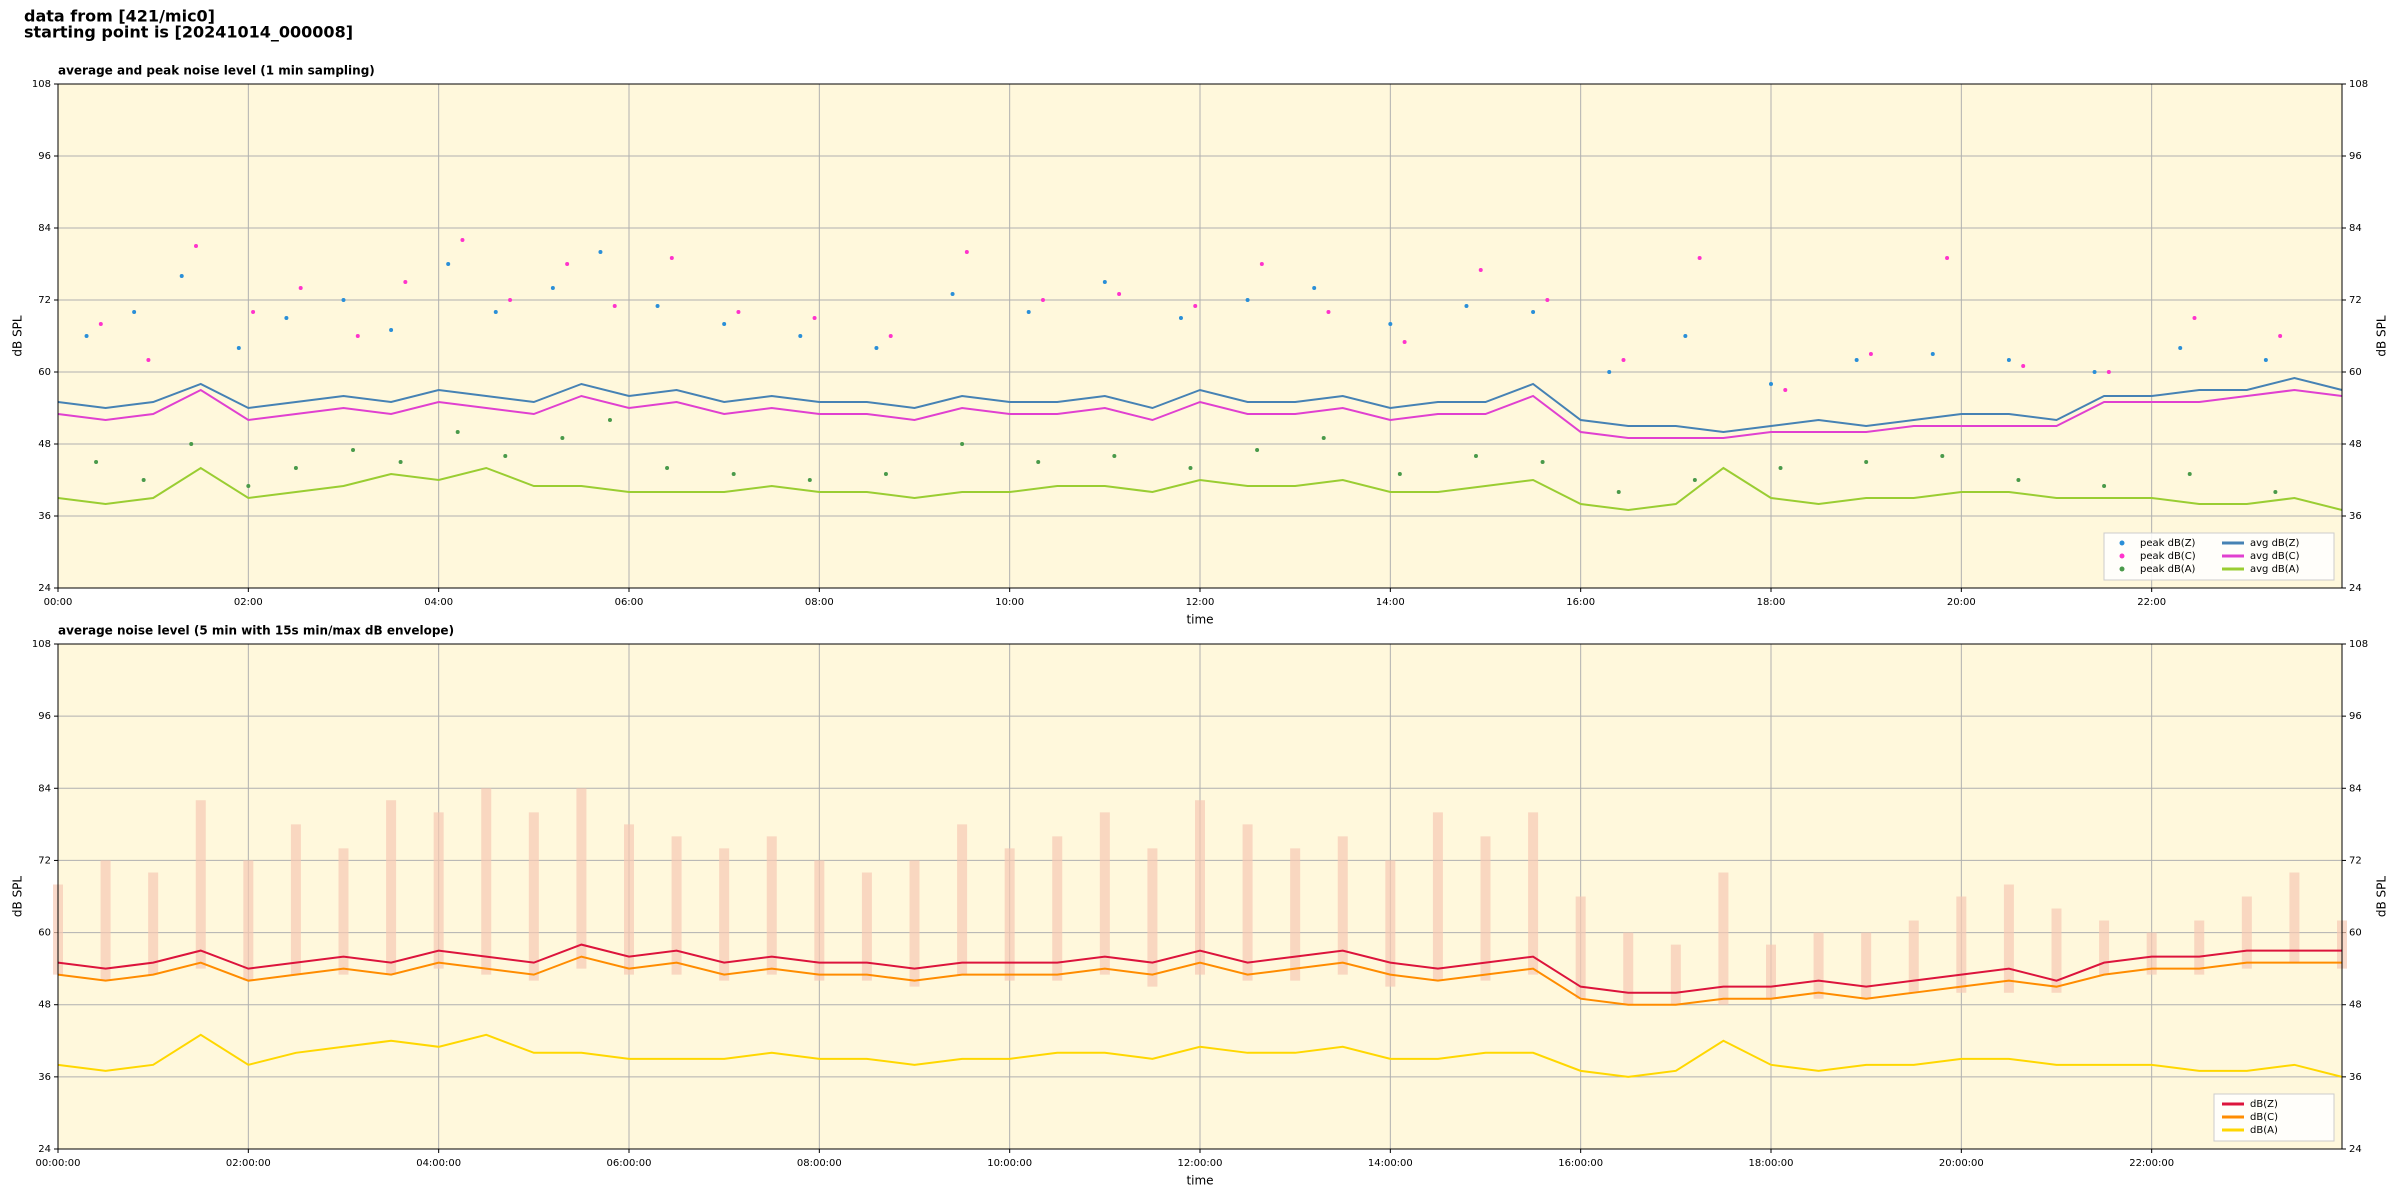 This screenshot has width=2400, height=1200. What do you see at coordinates (819, 1163) in the screenshot?
I see `x-tick-label: 08:00:00` at bounding box center [819, 1163].